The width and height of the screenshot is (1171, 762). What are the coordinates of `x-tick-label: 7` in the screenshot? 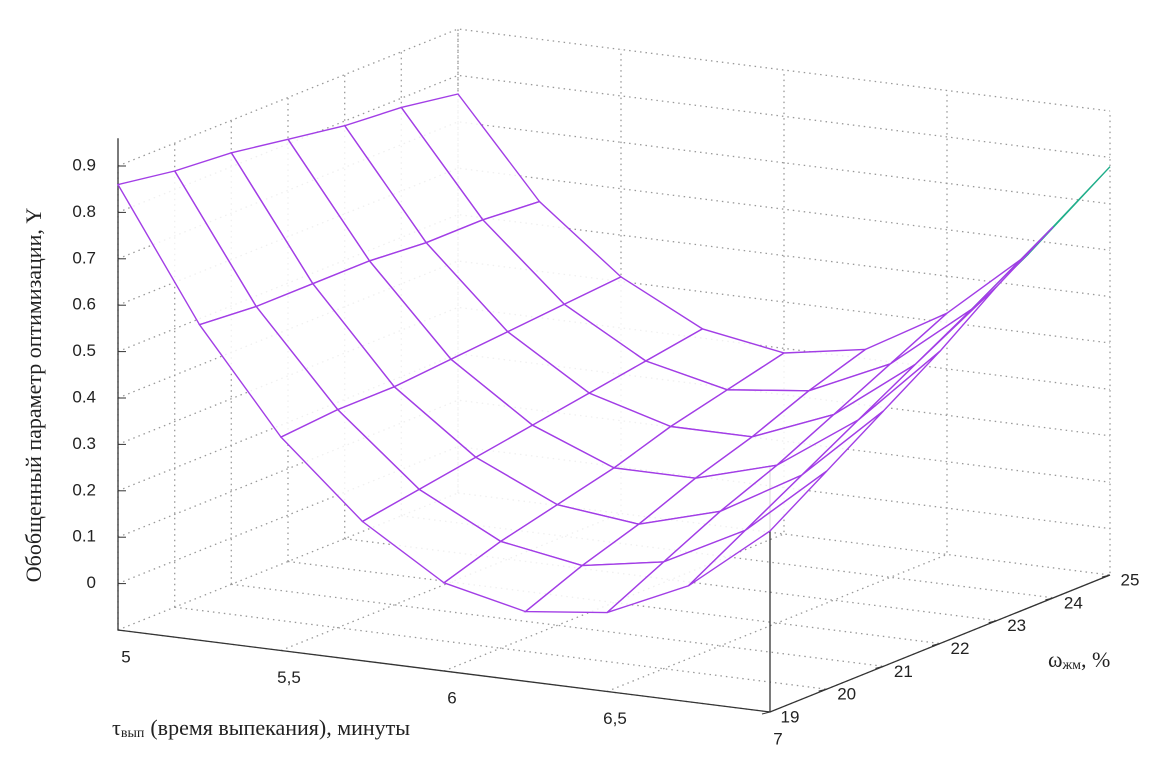 It's located at (777, 738).